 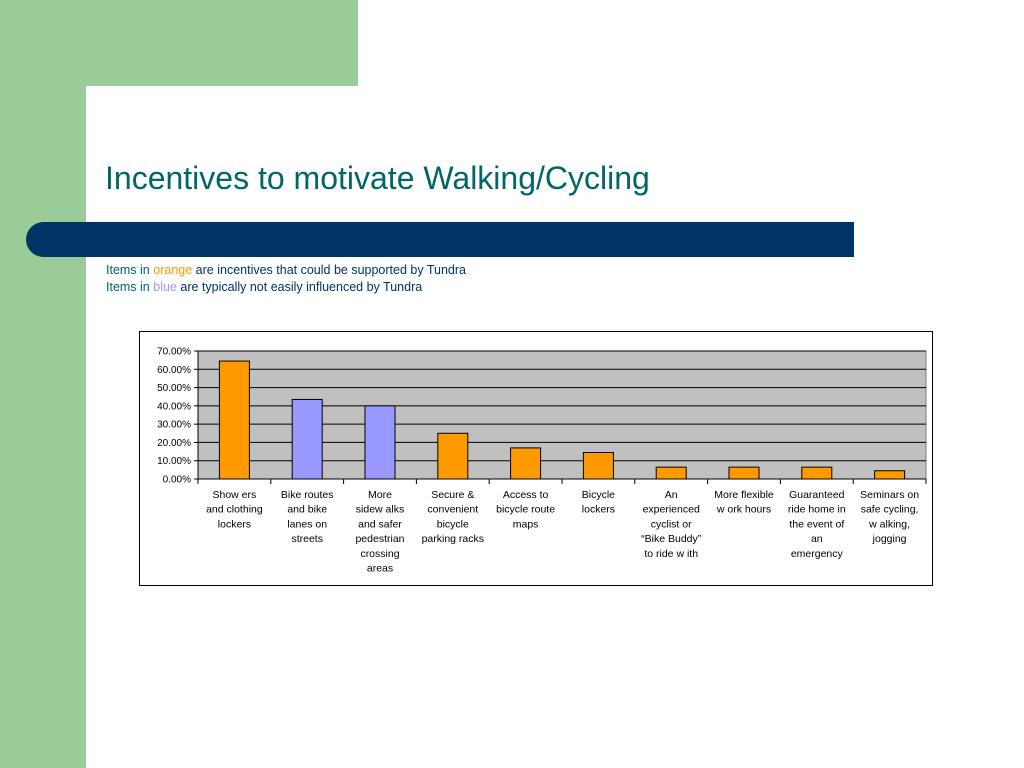 What do you see at coordinates (307, 495) in the screenshot?
I see `x-tick-label: Bike routes` at bounding box center [307, 495].